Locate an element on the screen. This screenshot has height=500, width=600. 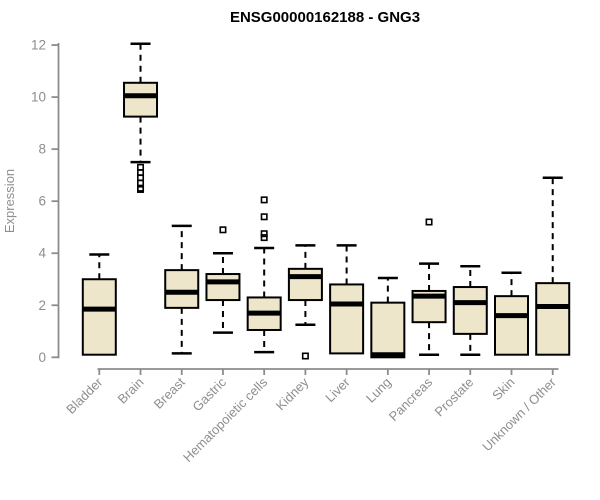
y-tick-label: 6 is located at coordinates (42, 201).